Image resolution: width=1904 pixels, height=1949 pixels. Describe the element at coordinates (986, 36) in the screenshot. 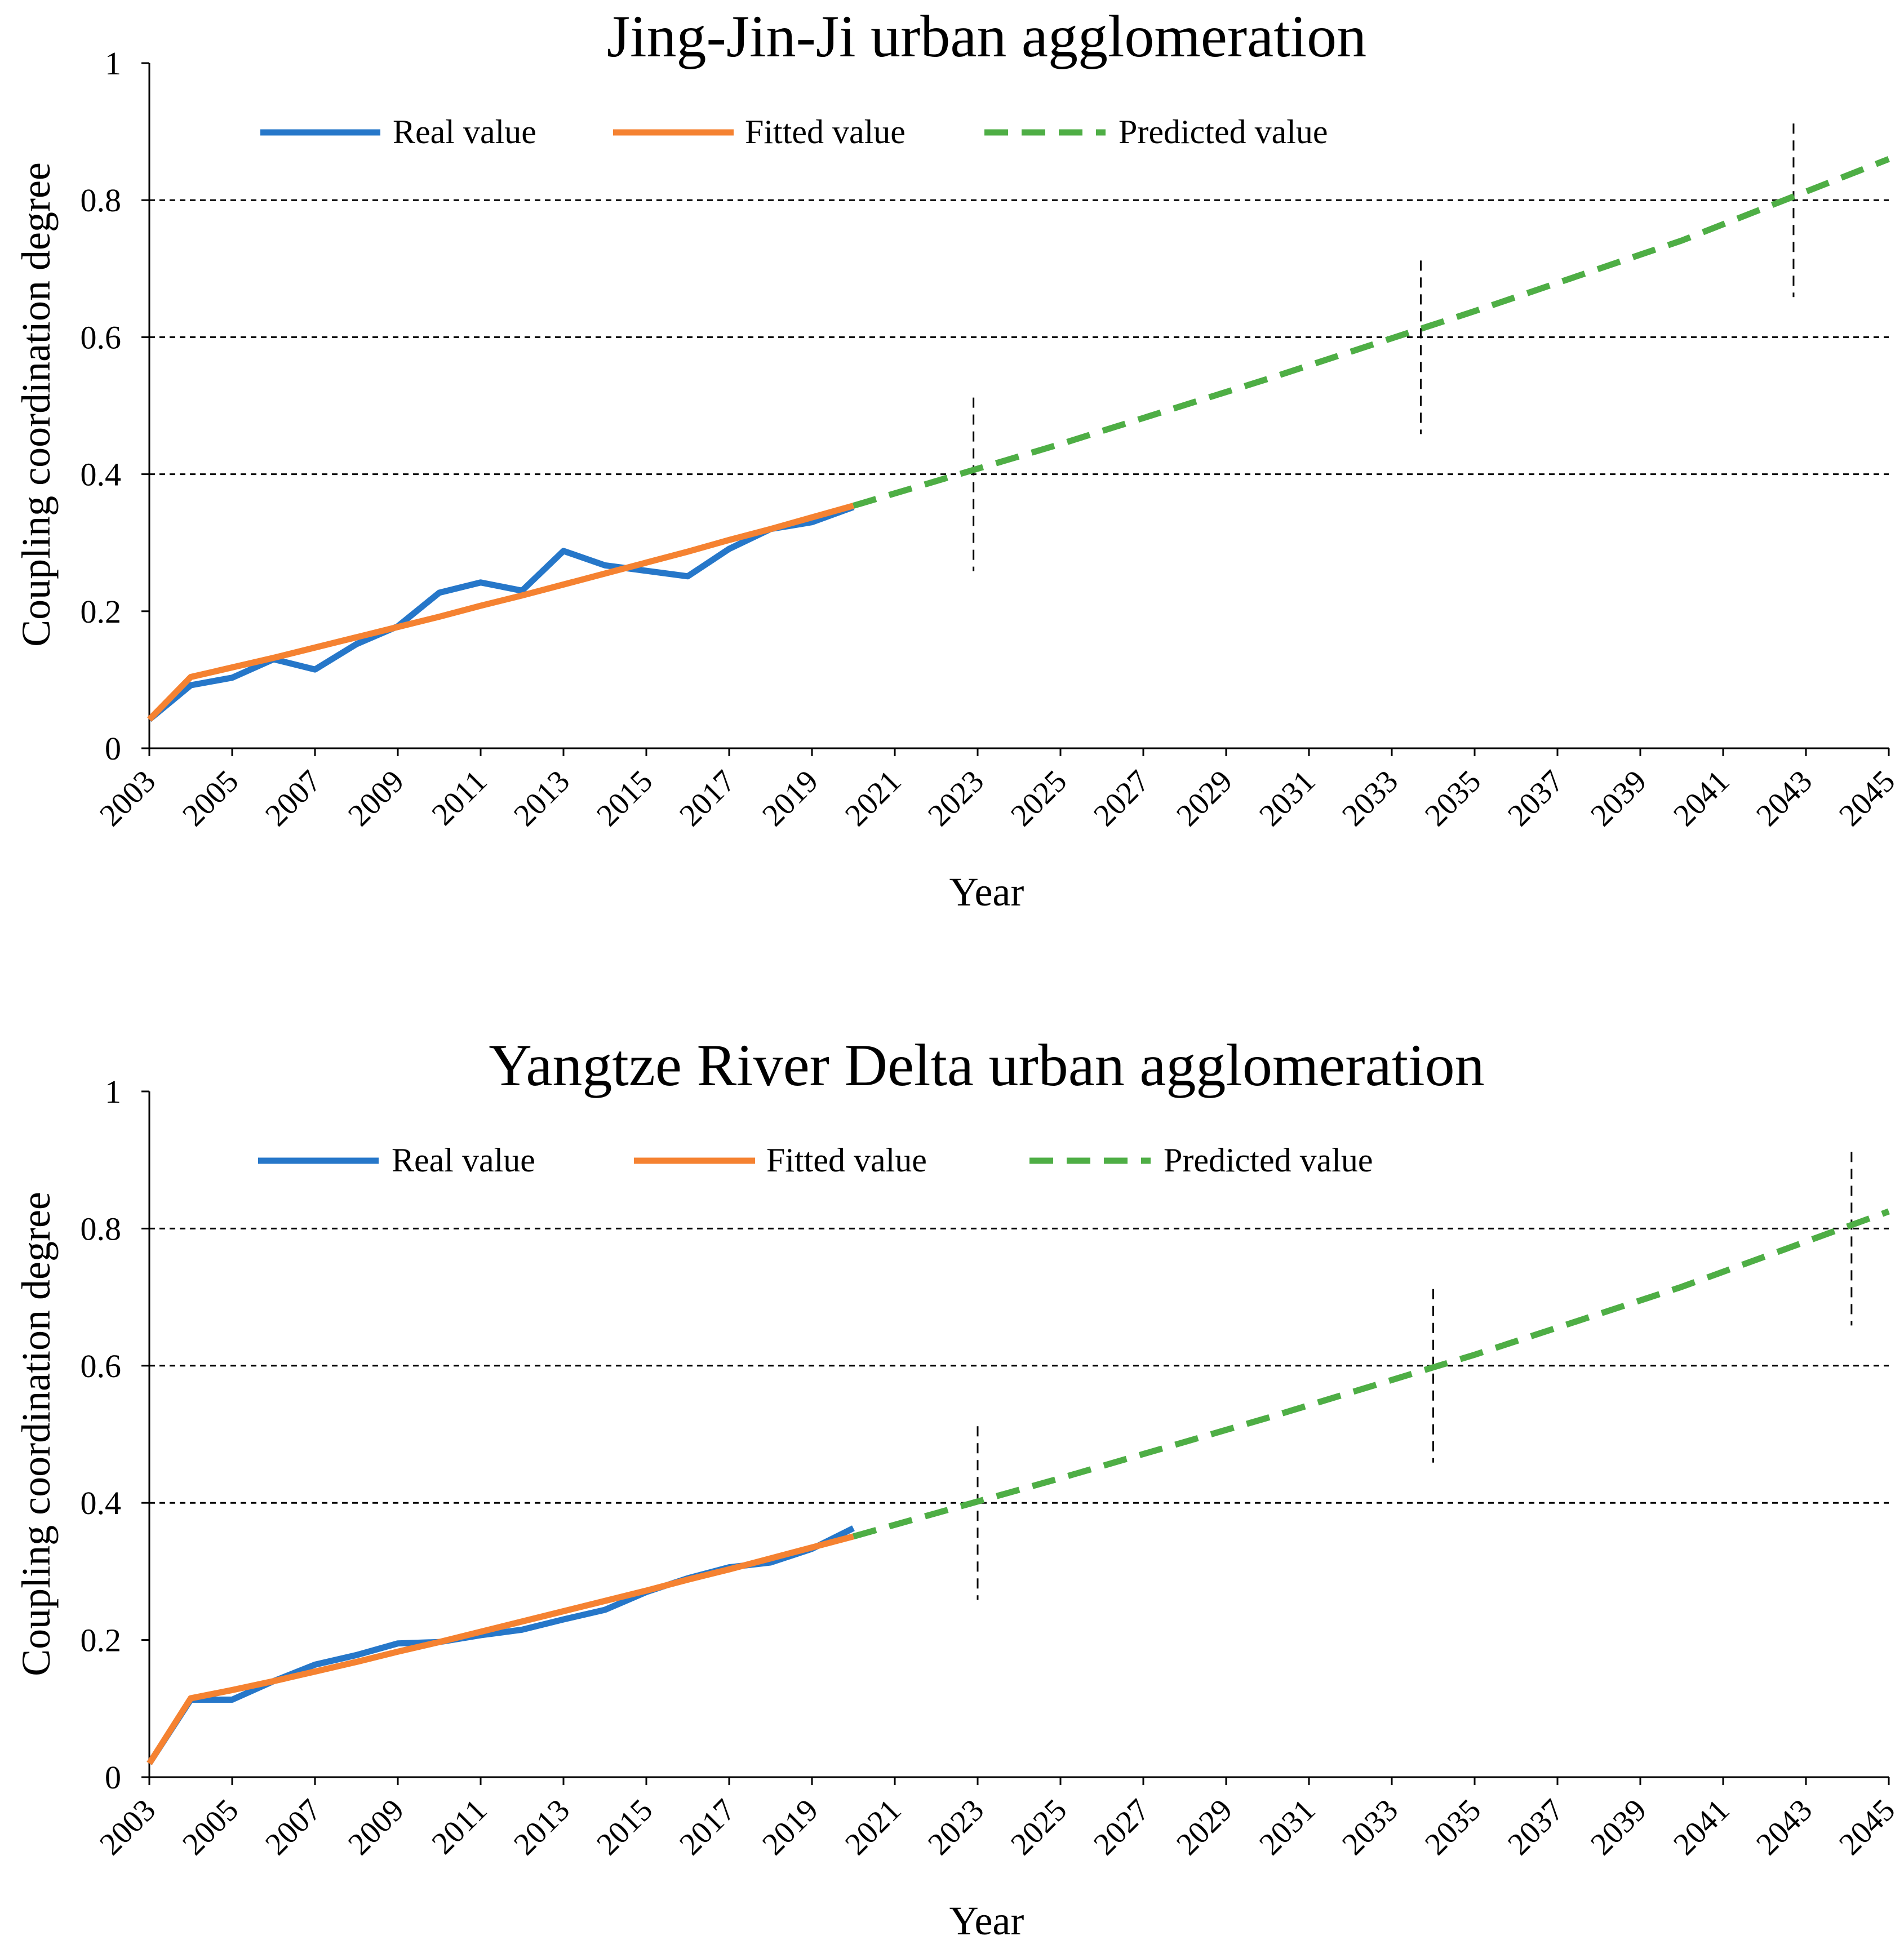

I see `chart-title: Jing-Jin-Ji urban agglomeration` at that location.